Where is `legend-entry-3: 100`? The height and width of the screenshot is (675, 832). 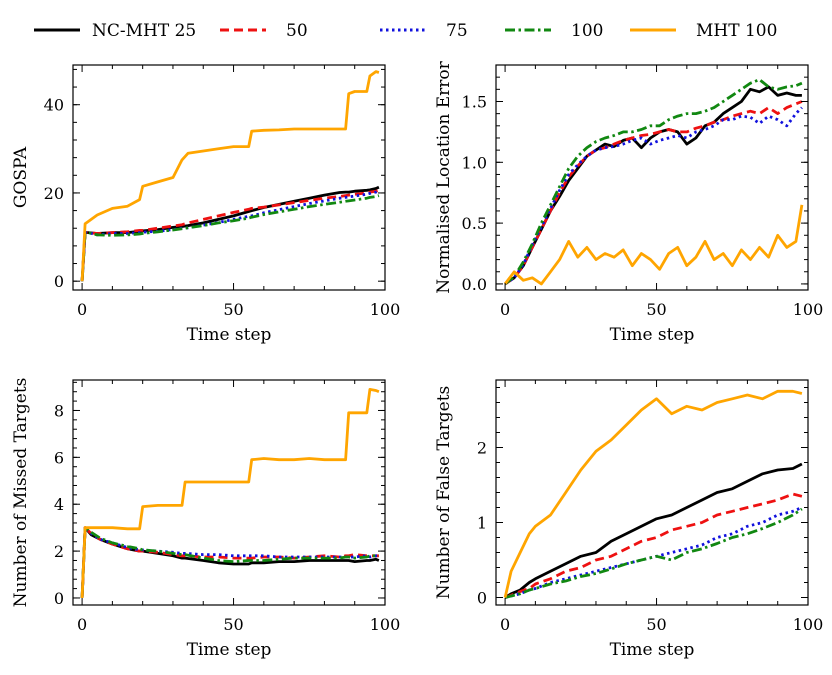
legend-entry-3: 100 is located at coordinates (554, 31).